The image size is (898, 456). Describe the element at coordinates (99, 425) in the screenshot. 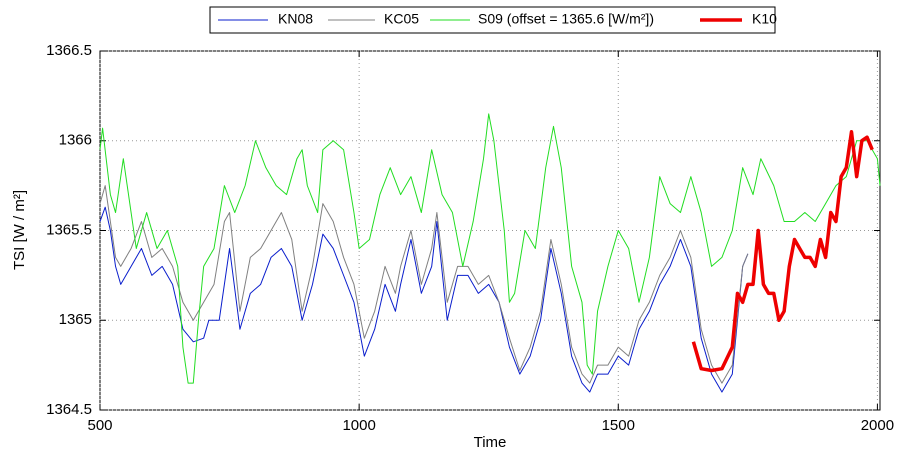

I see `x-tick-label: 500` at that location.